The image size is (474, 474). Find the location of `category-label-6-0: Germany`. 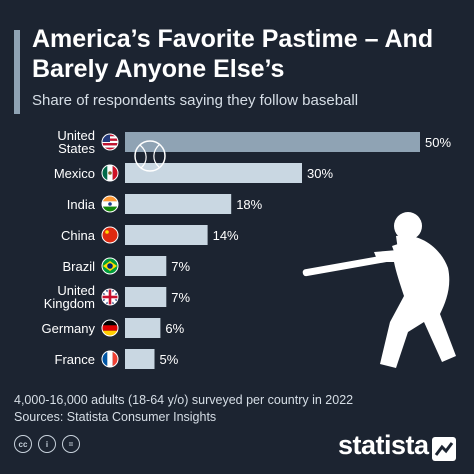

category-label-6-0: Germany is located at coordinates (69, 328).